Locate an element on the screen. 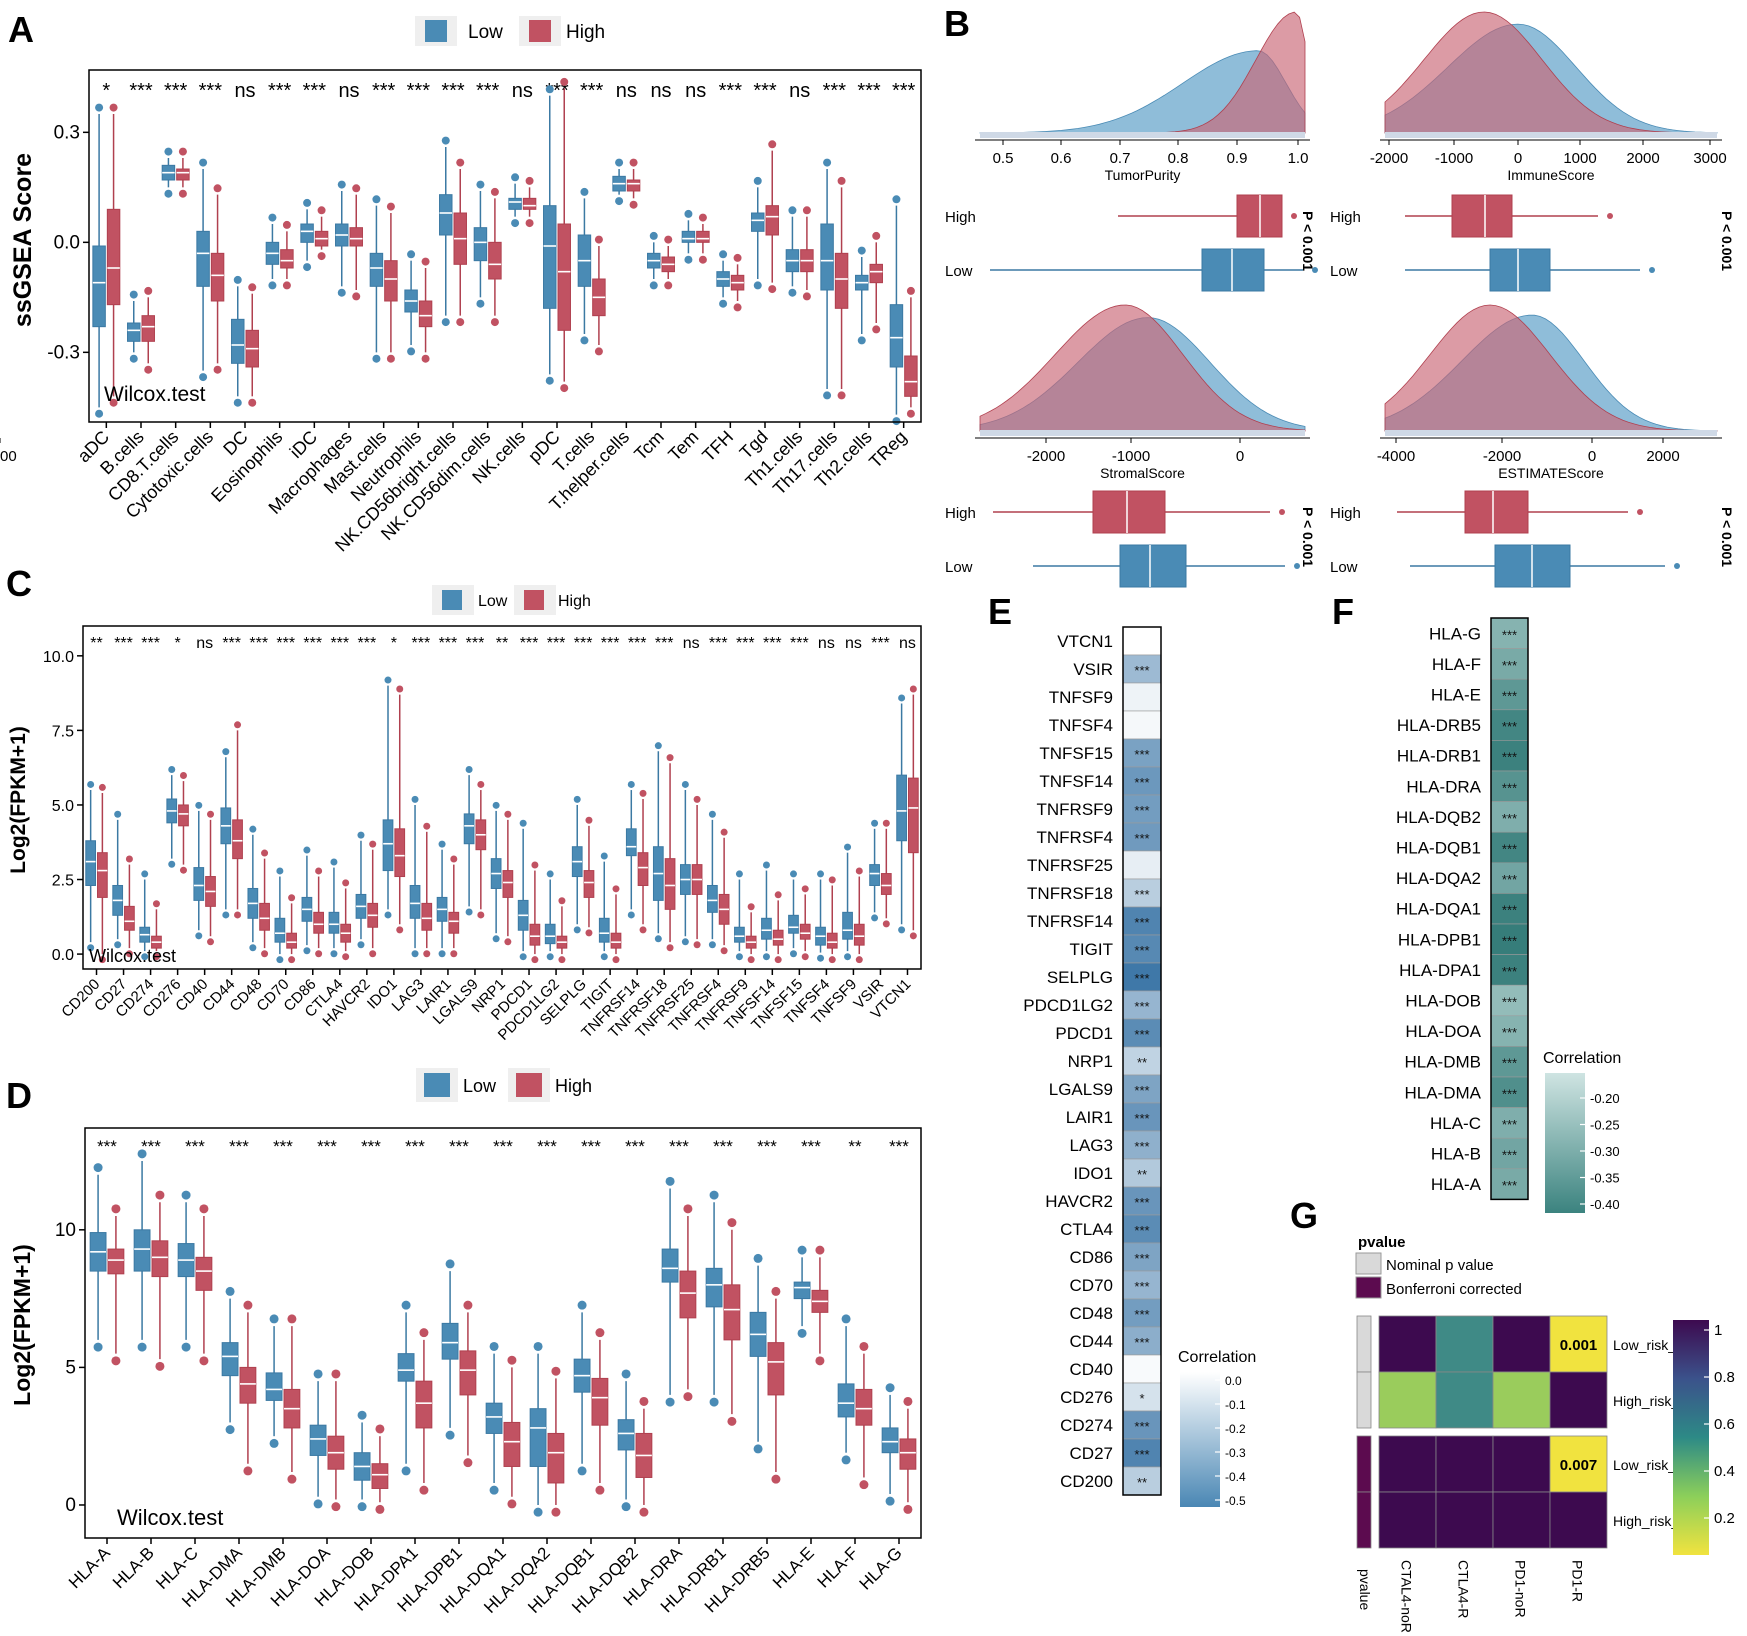  panel-label-e: E is located at coordinates (1000, 611).